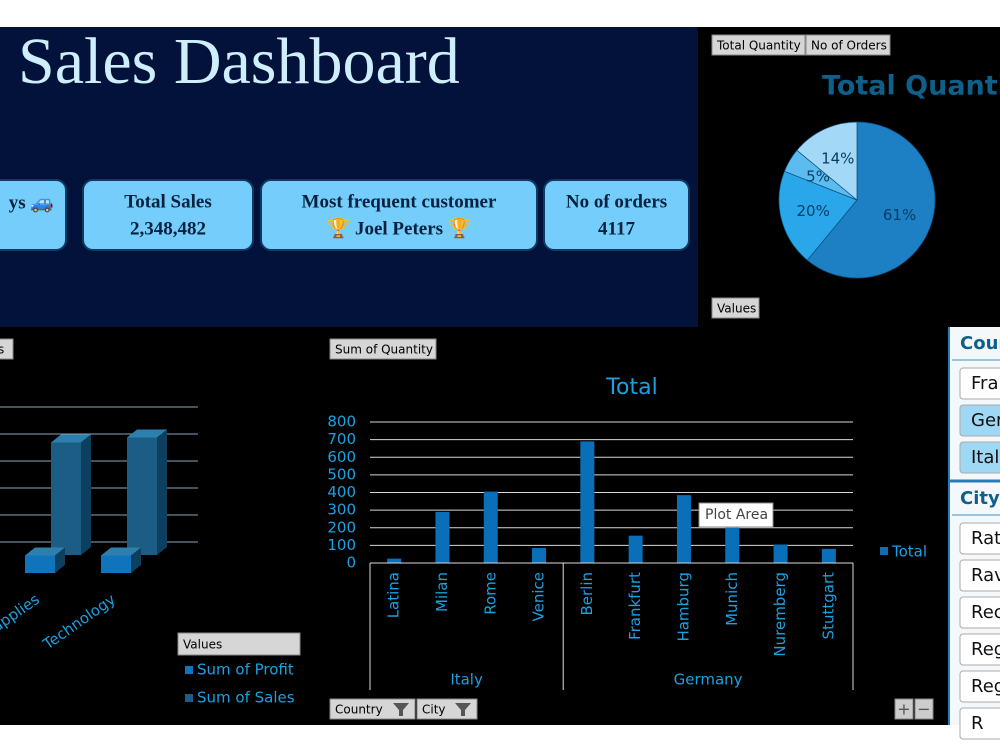 Image resolution: width=1000 pixels, height=750 pixels. What do you see at coordinates (635, 606) in the screenshot?
I see `x-tick-label: Frankfurt` at bounding box center [635, 606].